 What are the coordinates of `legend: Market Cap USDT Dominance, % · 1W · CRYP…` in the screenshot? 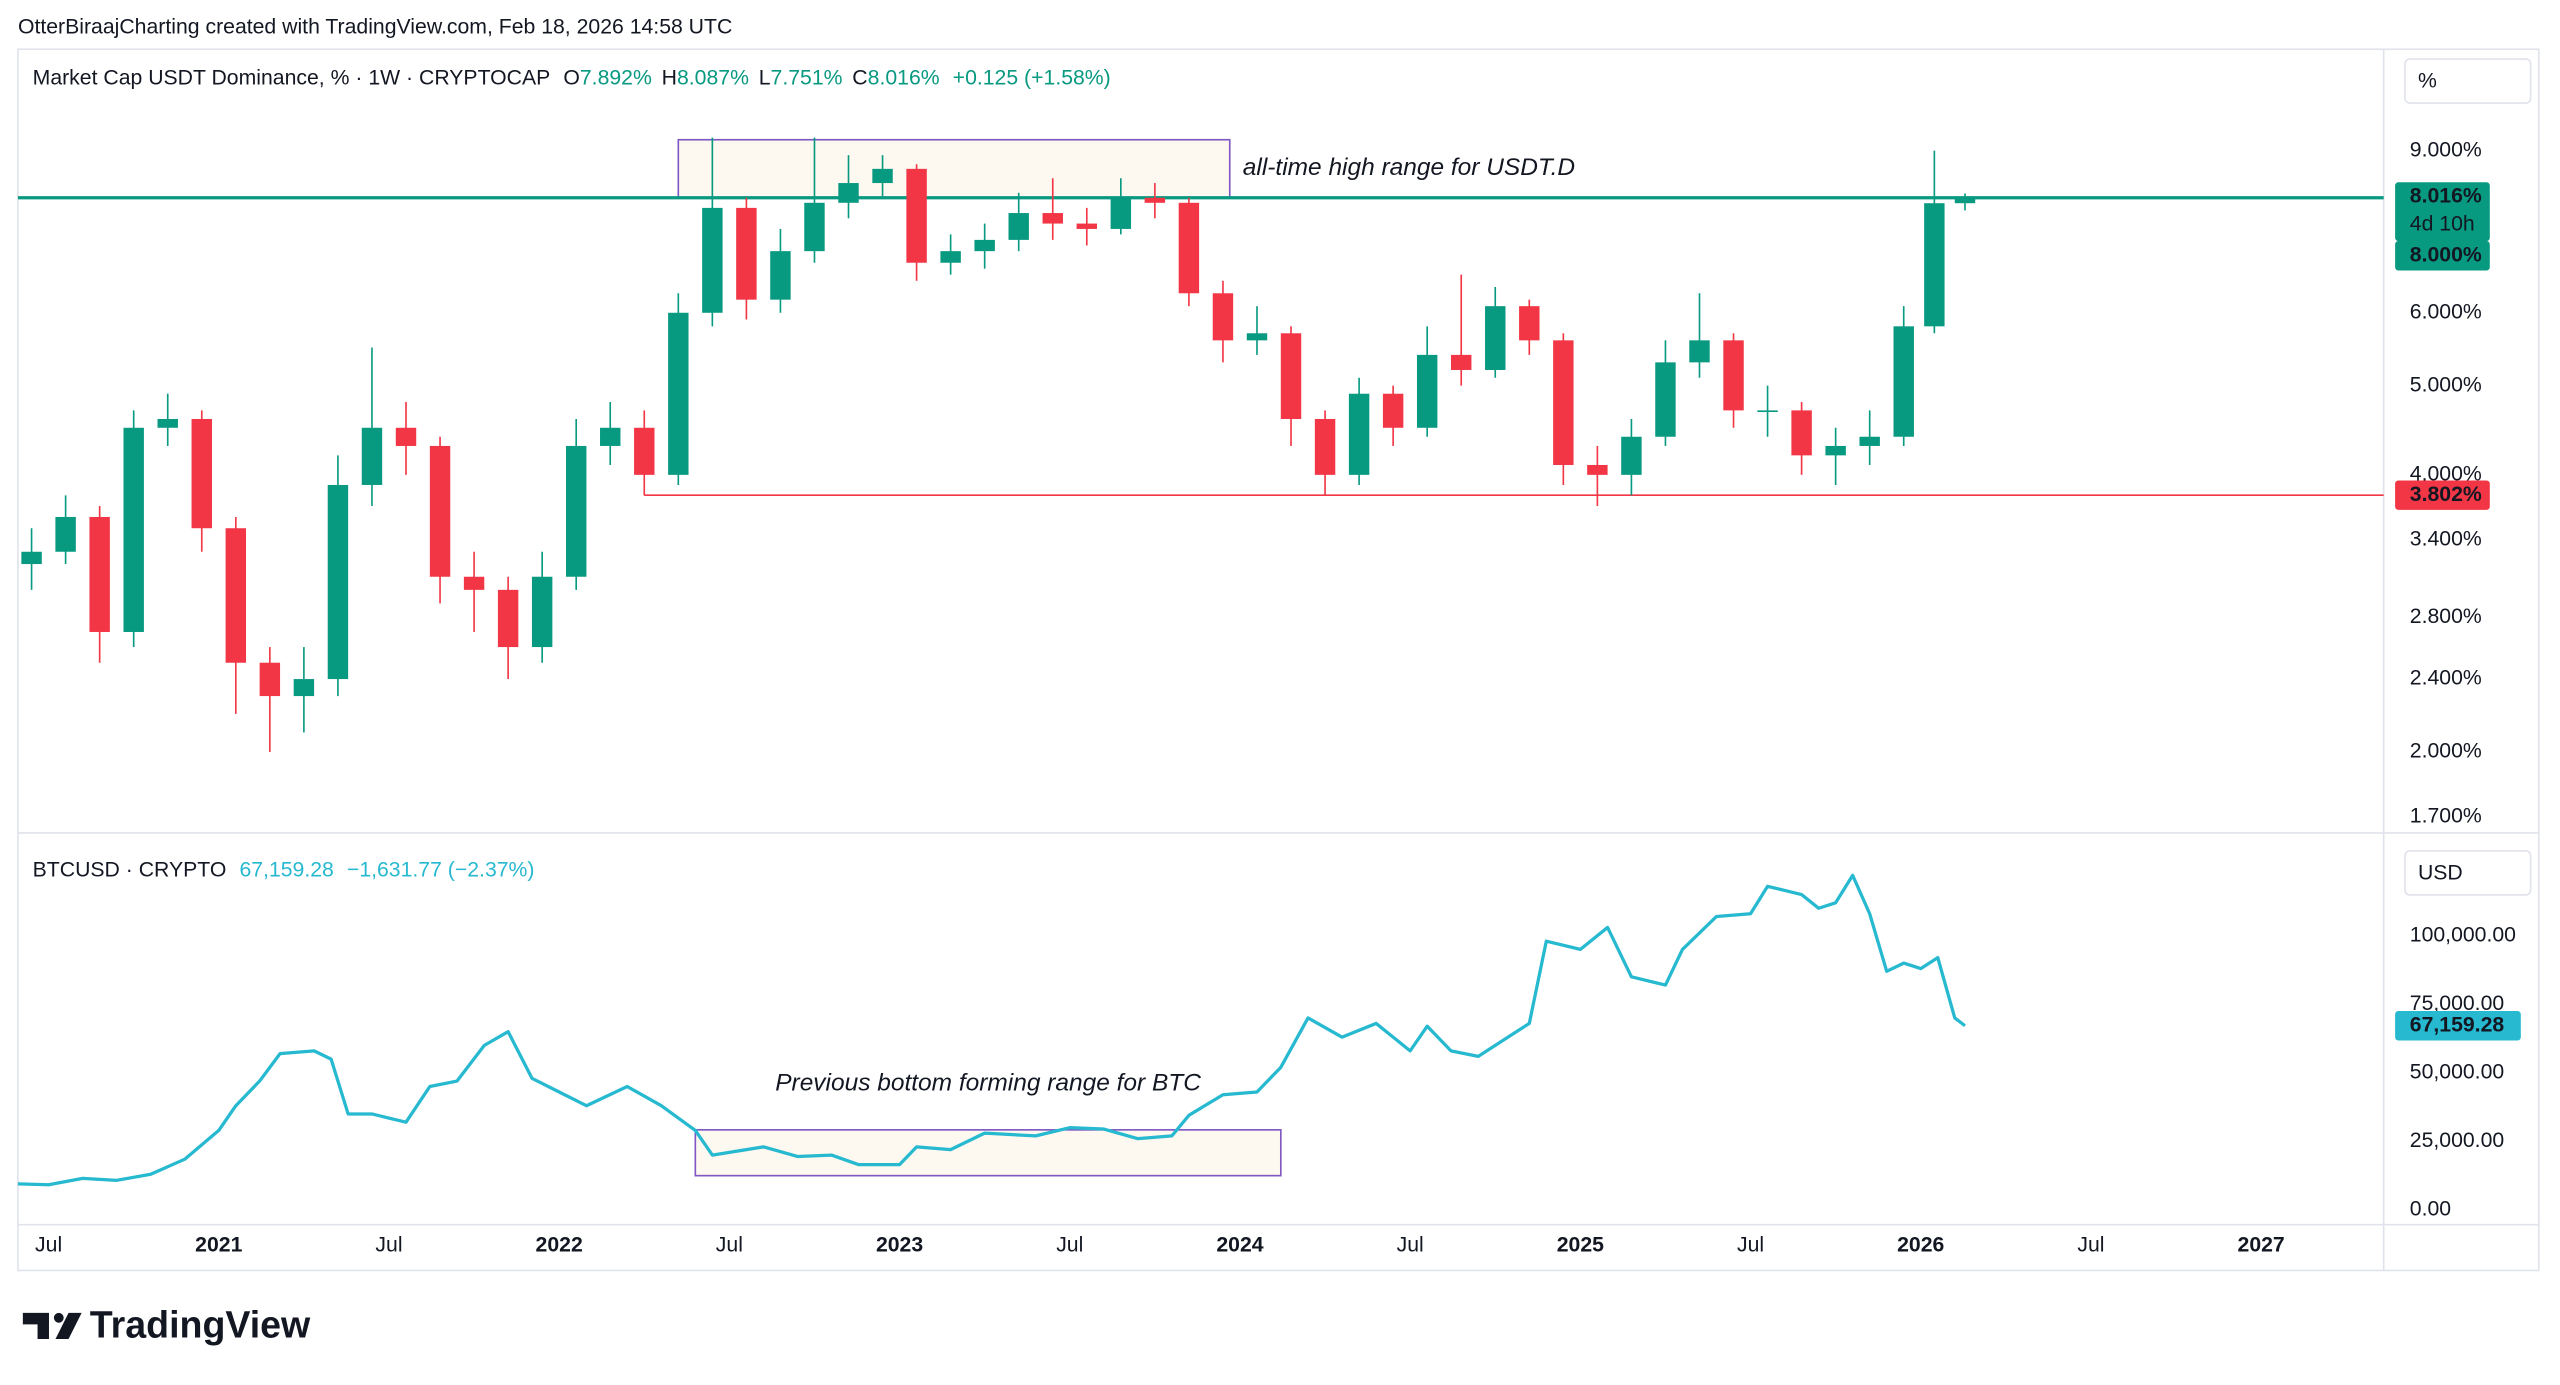 It's located at (572, 77).